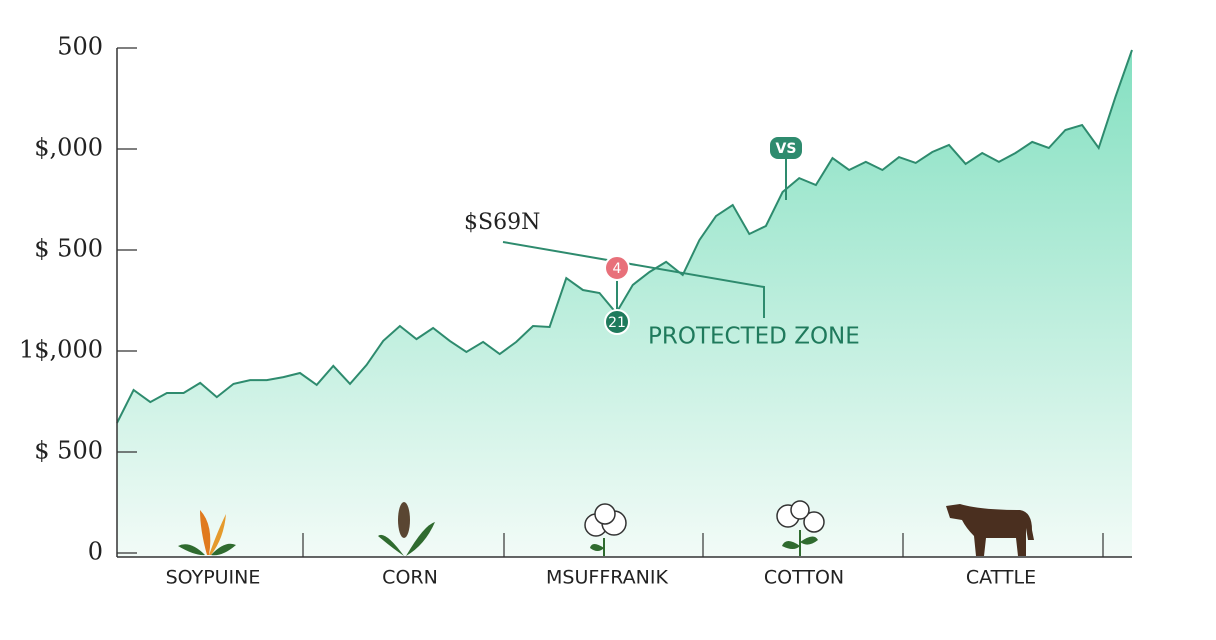  What do you see at coordinates (213, 578) in the screenshot?
I see `x-tick-label: SOYPUINE` at bounding box center [213, 578].